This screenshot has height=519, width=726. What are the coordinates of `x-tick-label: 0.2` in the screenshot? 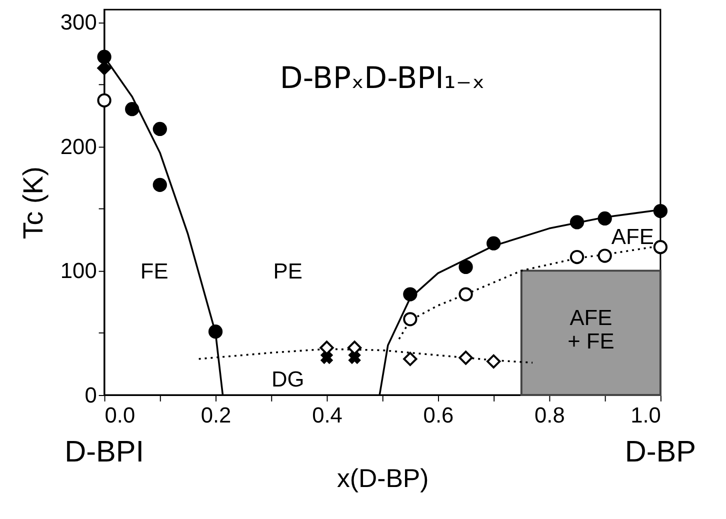 It's located at (216, 415).